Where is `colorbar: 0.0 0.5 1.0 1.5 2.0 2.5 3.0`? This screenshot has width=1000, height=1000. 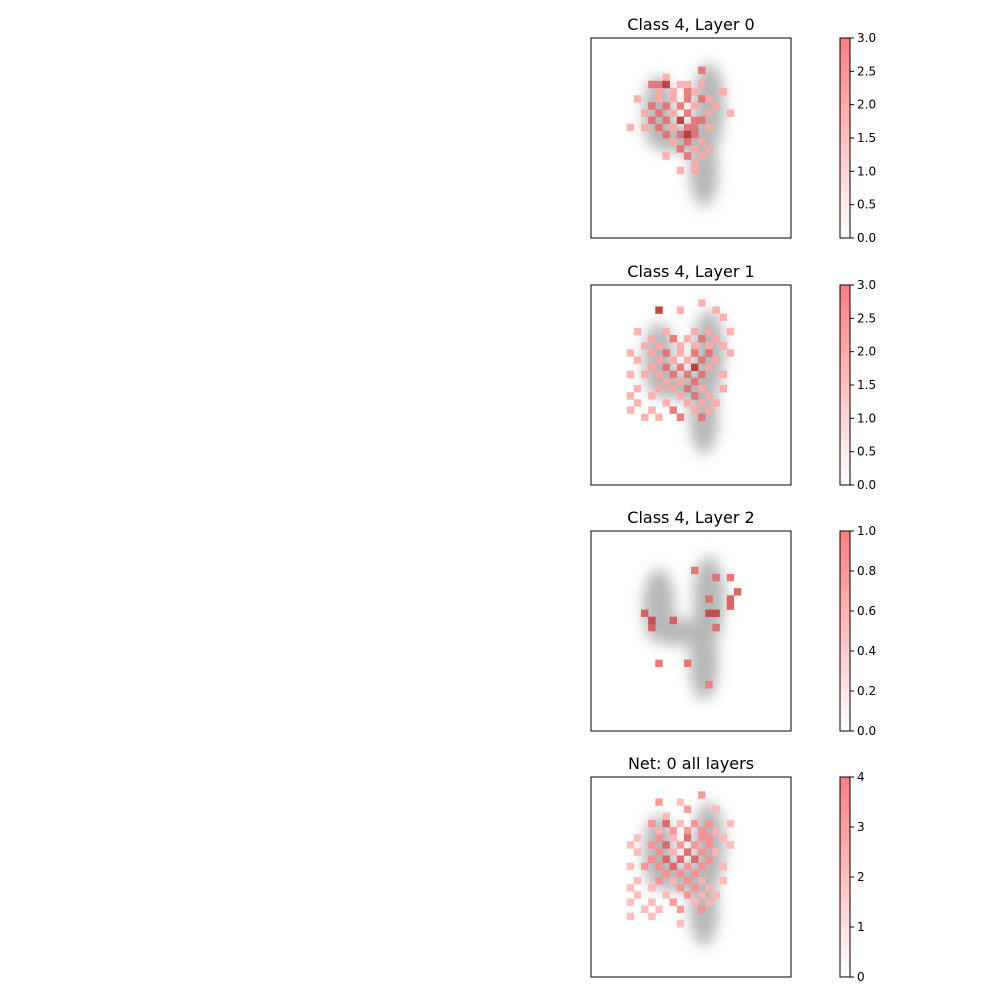
colorbar: 0.0 0.5 1.0 1.5 2.0 2.5 3.0 is located at coordinates (857, 138).